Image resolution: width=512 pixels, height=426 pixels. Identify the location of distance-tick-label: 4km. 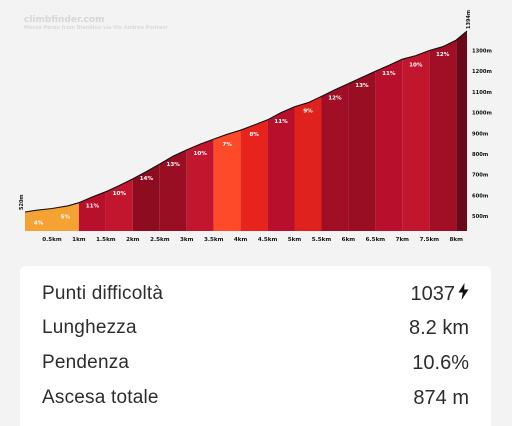
(241, 240).